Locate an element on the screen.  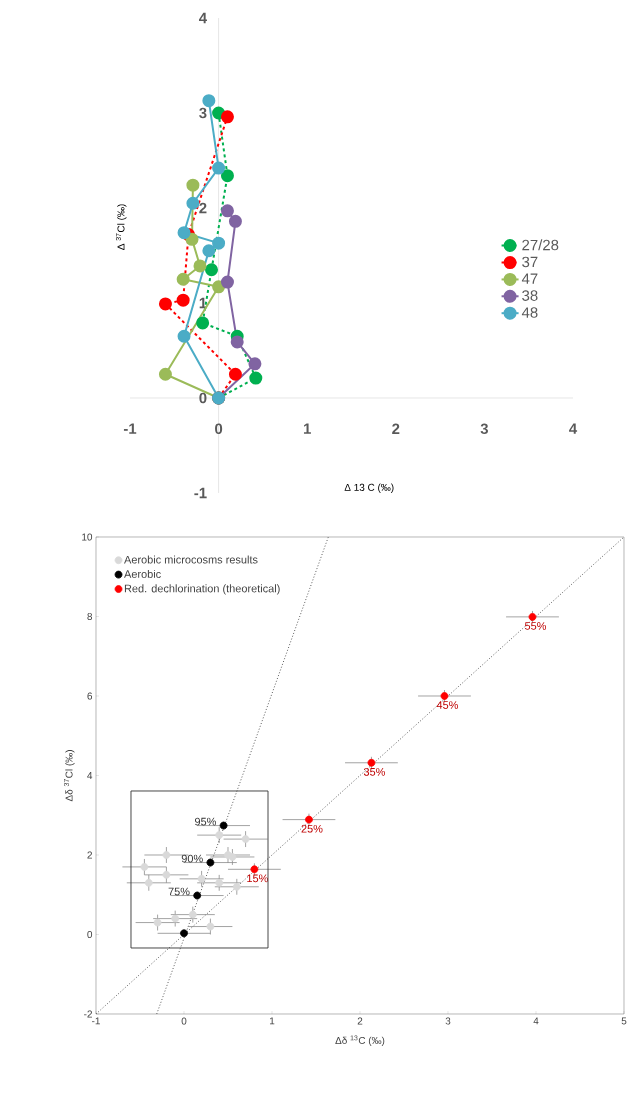
y-tick-label: 3 is located at coordinates (203, 113).